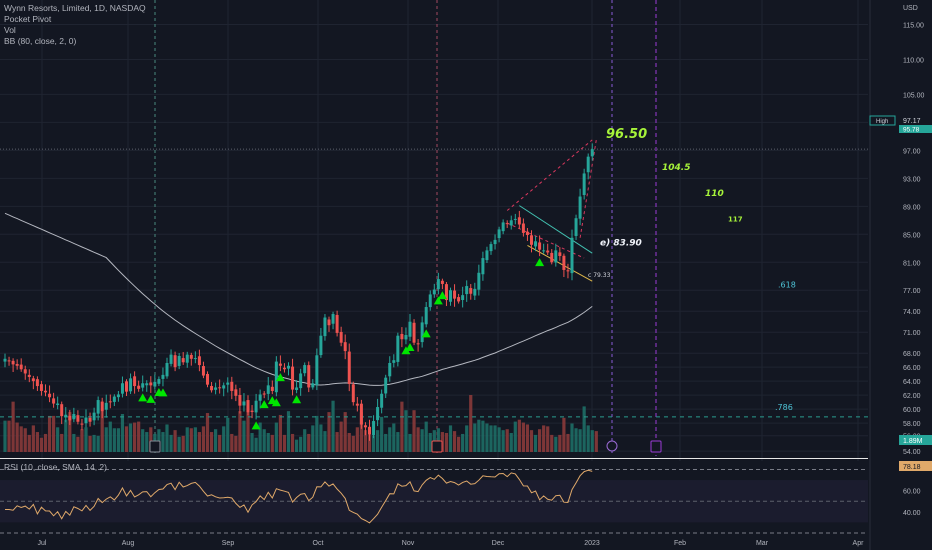  What do you see at coordinates (913, 60) in the screenshot?
I see `price-tick-label: 110.00` at bounding box center [913, 60].